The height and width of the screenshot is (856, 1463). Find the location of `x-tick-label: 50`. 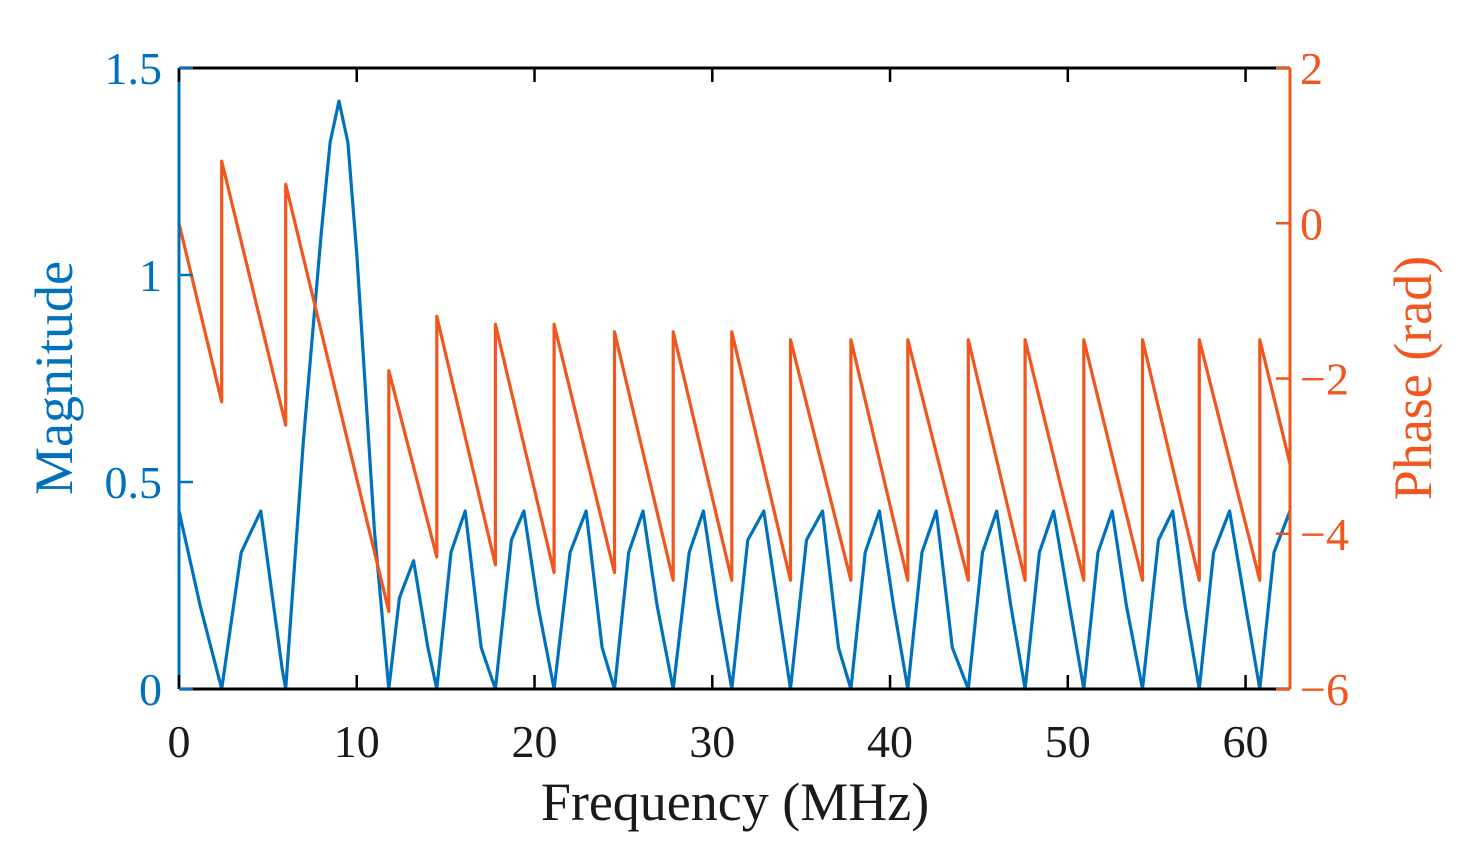

x-tick-label: 50 is located at coordinates (1068, 741).